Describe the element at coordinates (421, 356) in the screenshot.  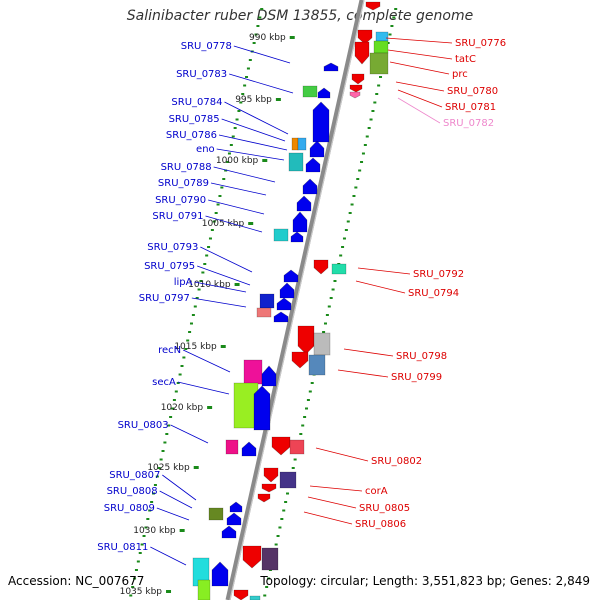
I see `right-gene-label: SRU_0798` at that location.